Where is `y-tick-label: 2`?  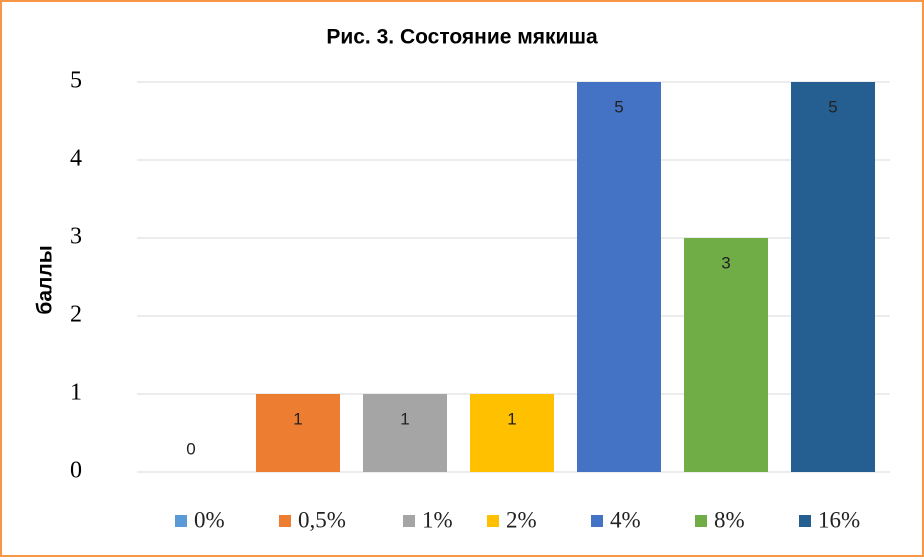 y-tick-label: 2 is located at coordinates (76, 315).